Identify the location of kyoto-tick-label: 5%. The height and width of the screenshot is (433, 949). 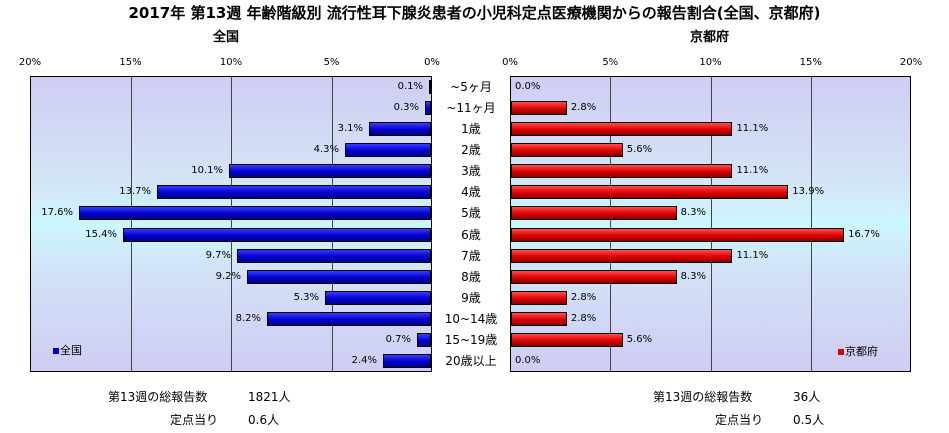
(610, 62).